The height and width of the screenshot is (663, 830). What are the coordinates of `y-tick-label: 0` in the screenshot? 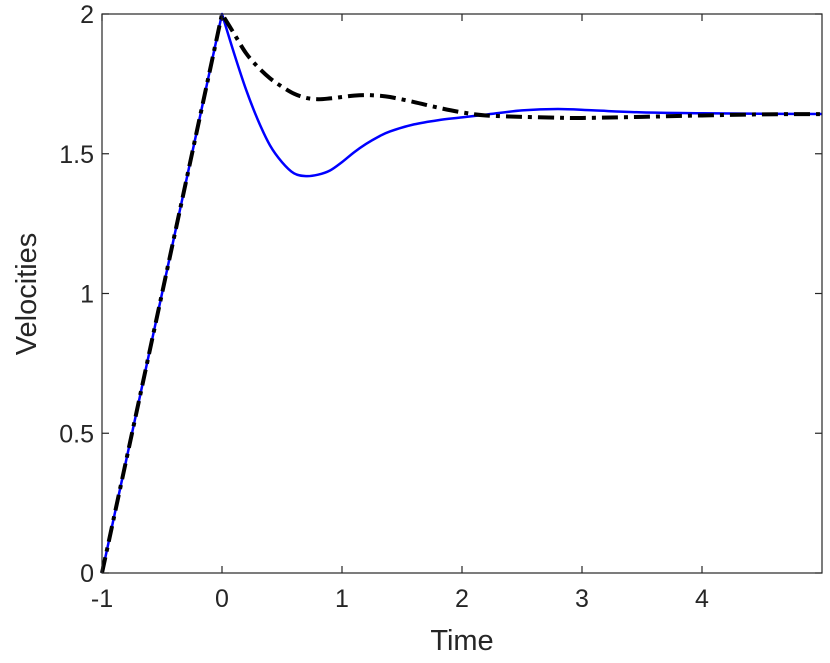 It's located at (87, 574).